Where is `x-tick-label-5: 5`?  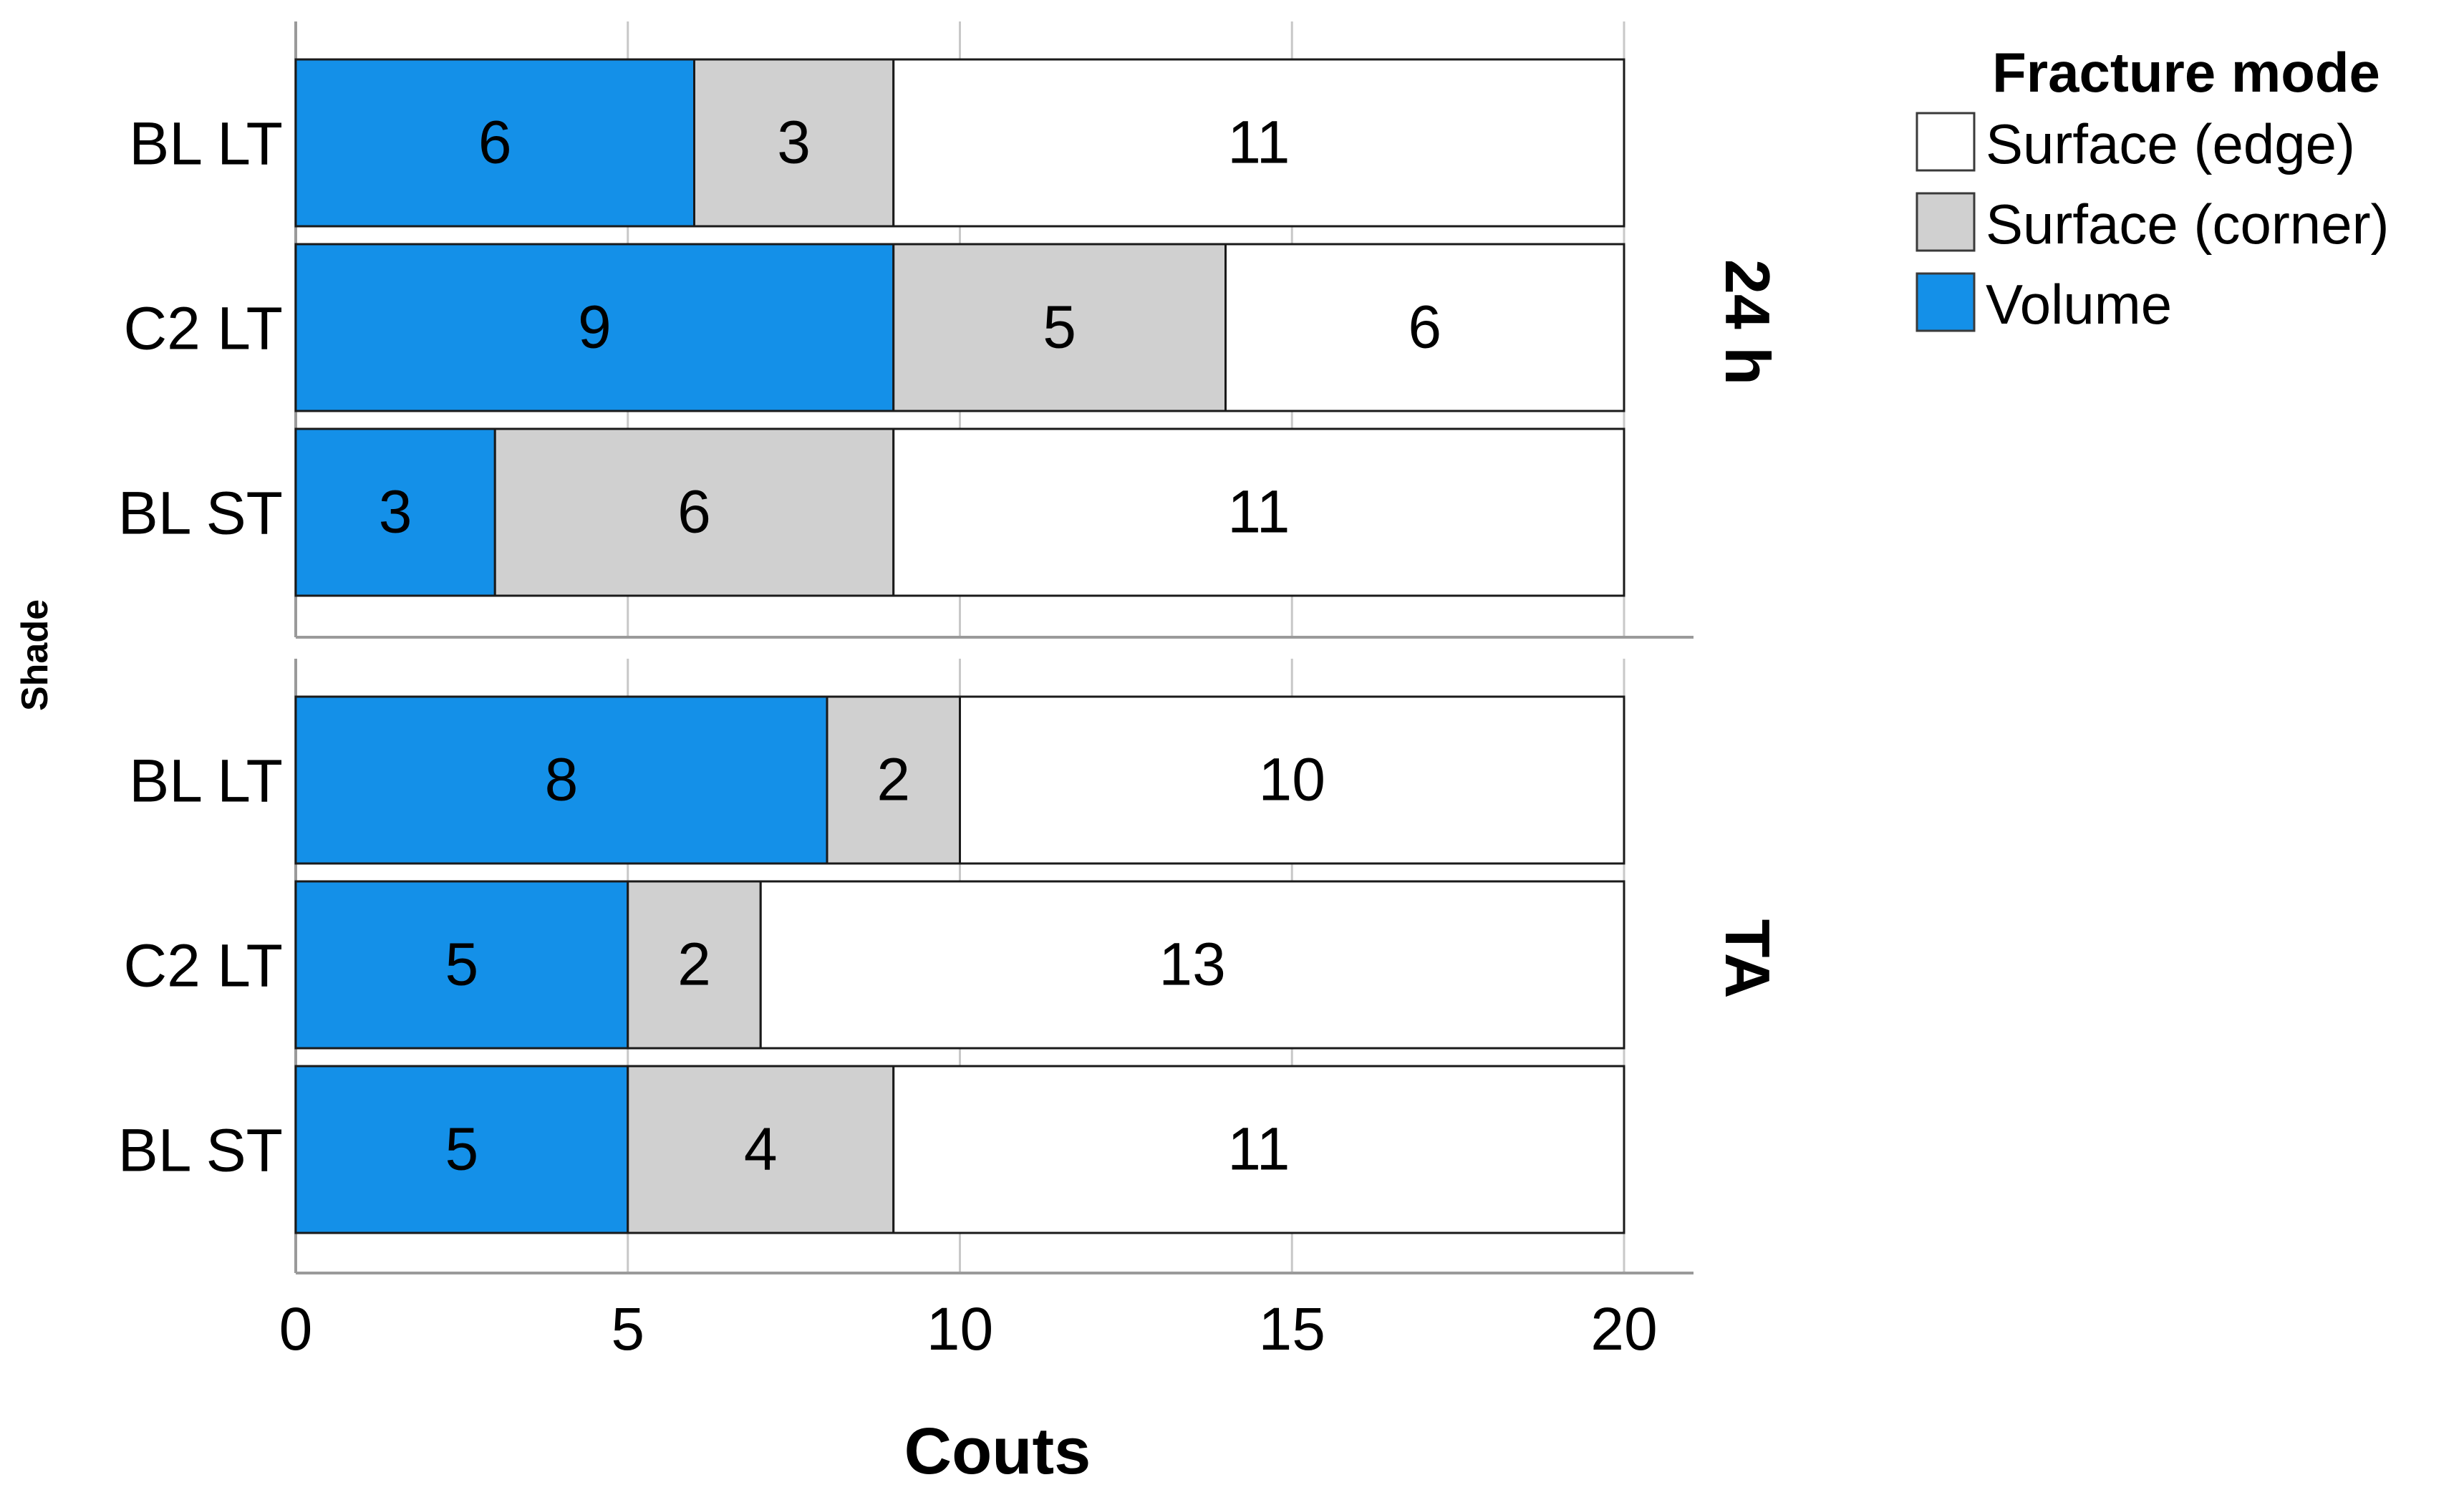
x-tick-label-5: 5 is located at coordinates (627, 1329).